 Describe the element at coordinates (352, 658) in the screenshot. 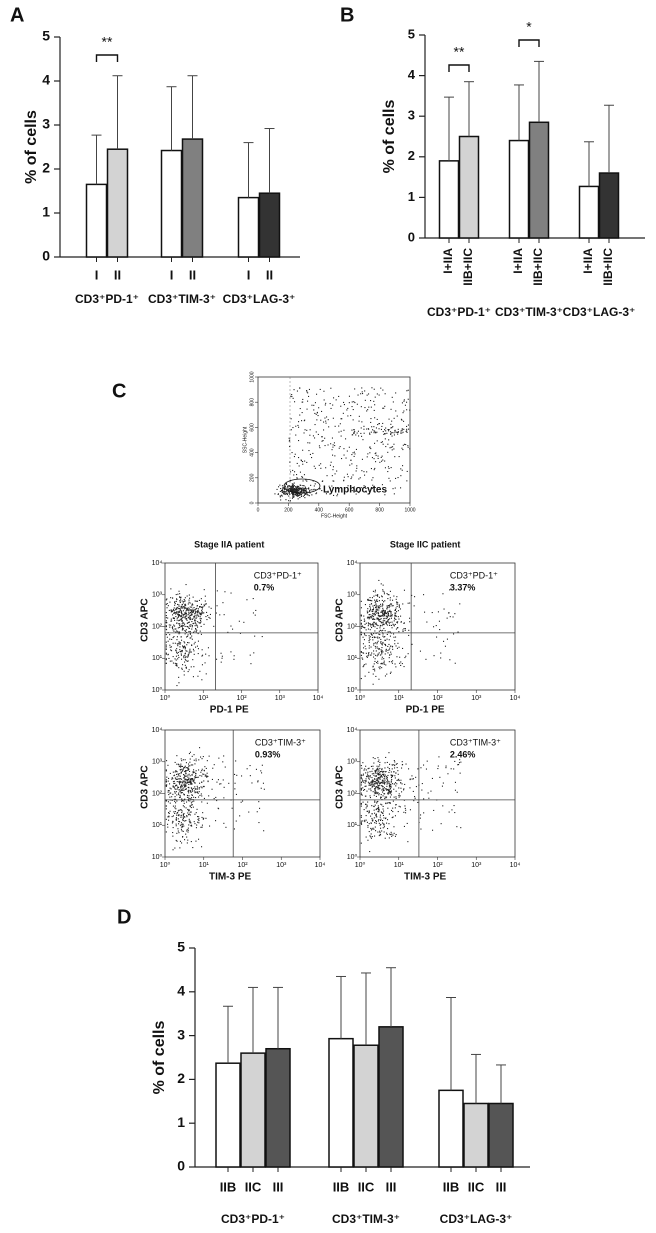

I see `y-tick-label: 10¹` at that location.